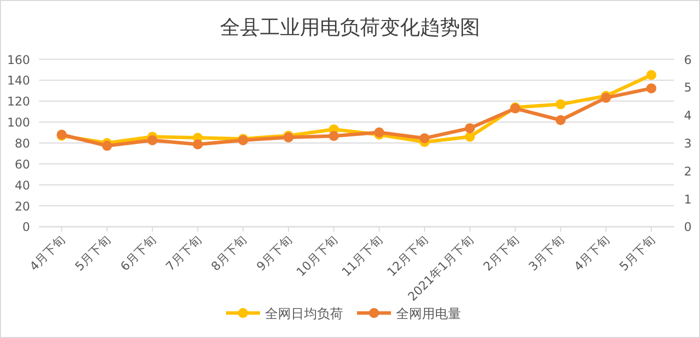 The height and width of the screenshot is (338, 700). What do you see at coordinates (304, 314) in the screenshot?
I see `legend-label: 全网日均负荷` at bounding box center [304, 314].